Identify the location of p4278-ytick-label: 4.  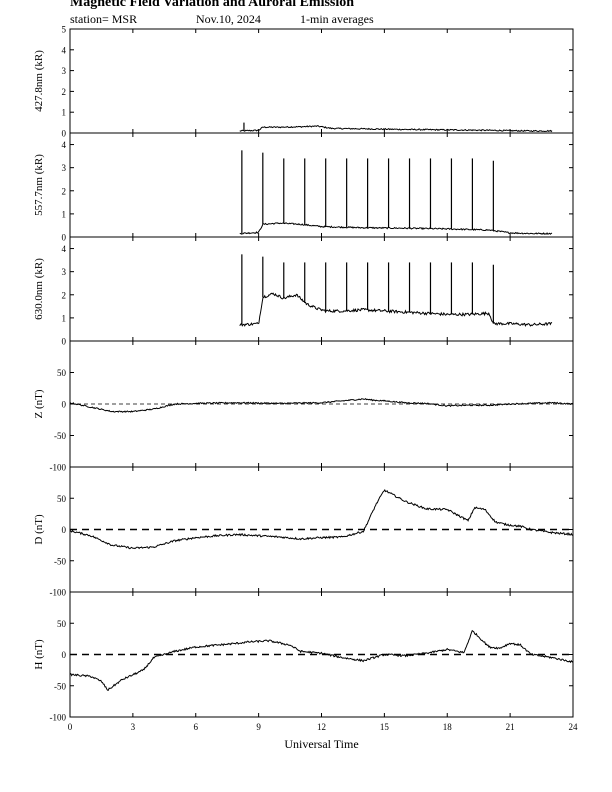
(64, 50).